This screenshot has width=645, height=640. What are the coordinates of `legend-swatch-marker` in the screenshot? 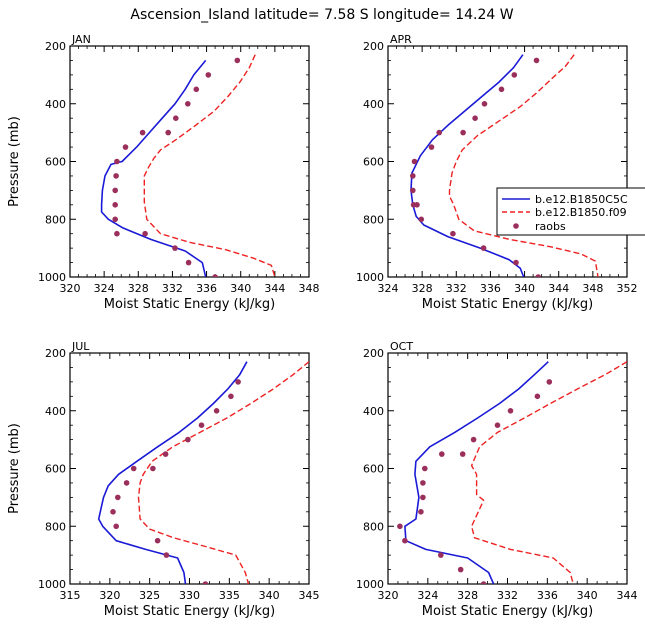 It's located at (516, 226).